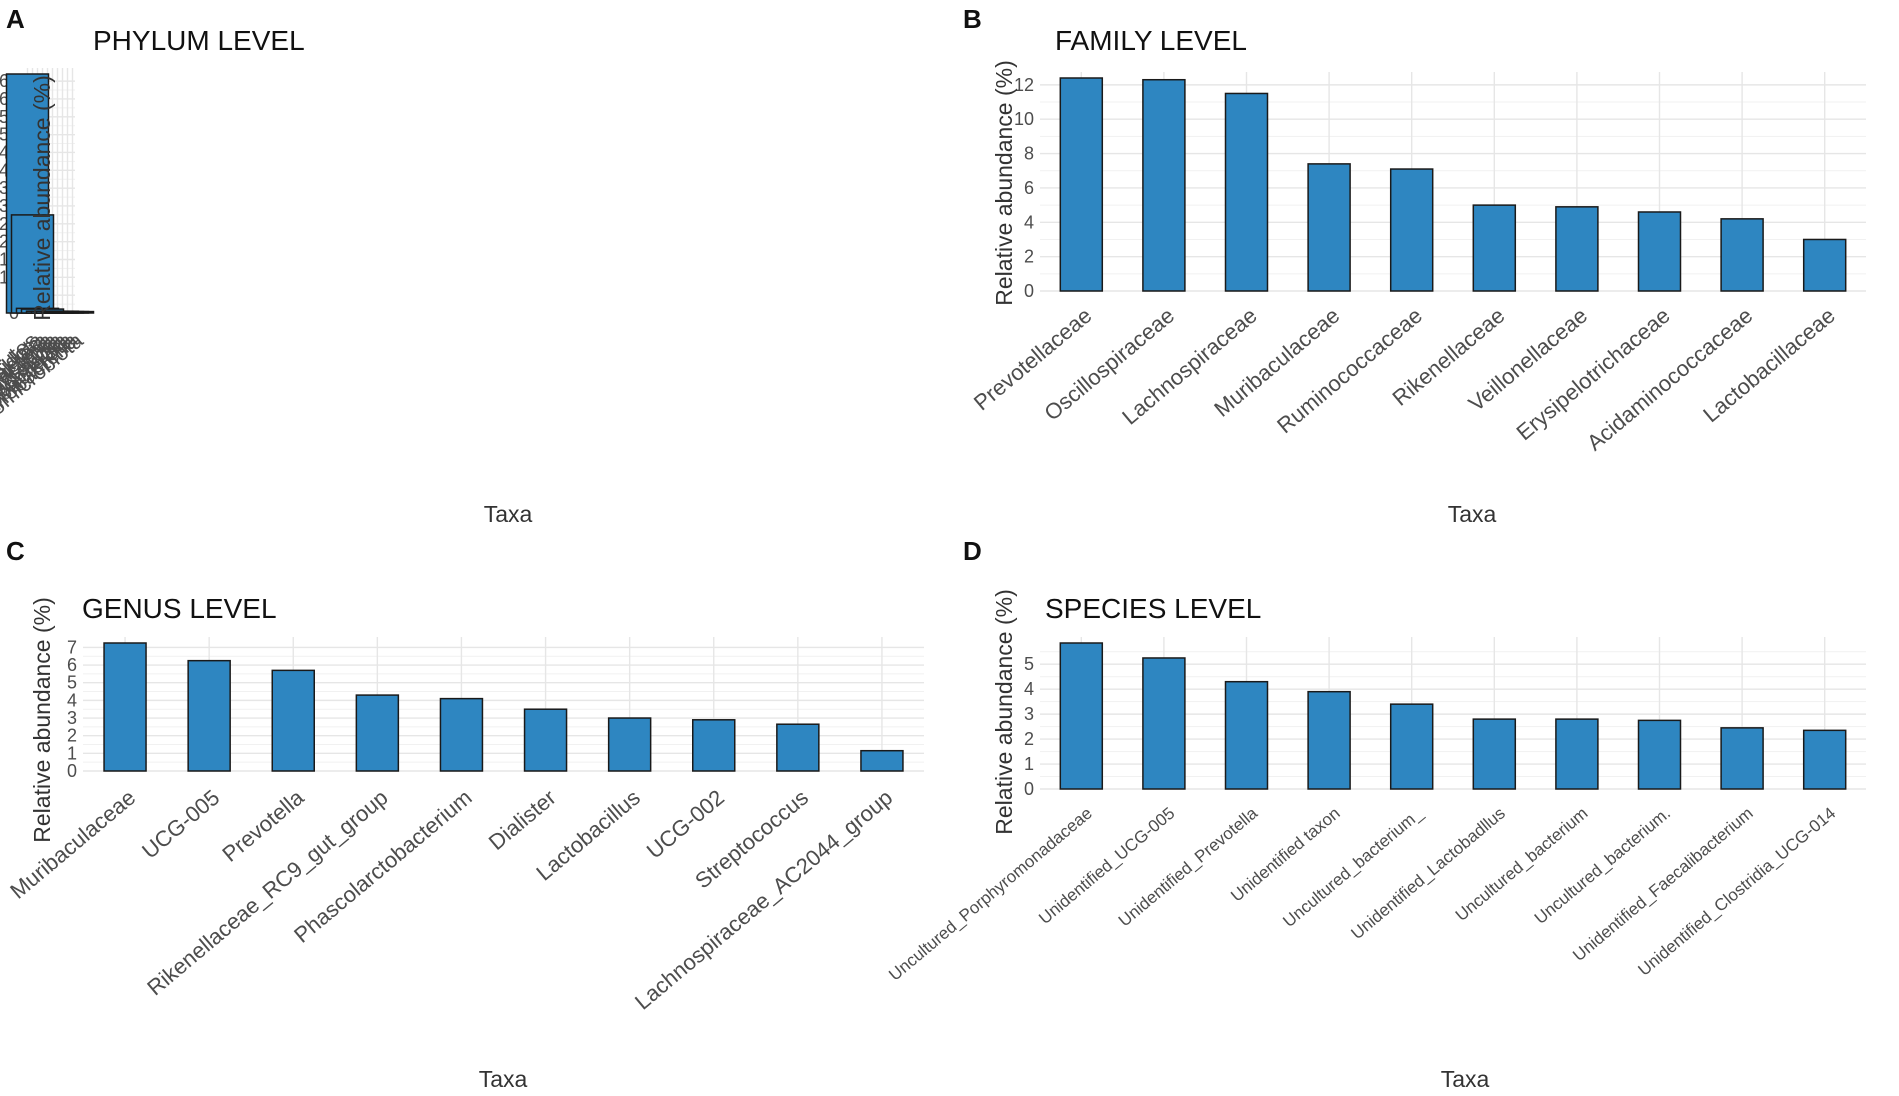  What do you see at coordinates (1106, 866) in the screenshot?
I see `x-tick-label: Unidentified_UCG-005` at bounding box center [1106, 866].